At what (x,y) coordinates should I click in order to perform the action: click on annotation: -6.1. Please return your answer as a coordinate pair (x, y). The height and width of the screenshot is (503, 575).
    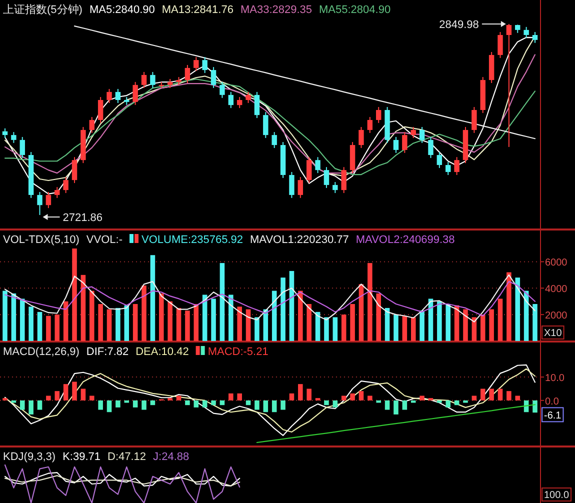
    Looking at the image, I should click on (553, 416).